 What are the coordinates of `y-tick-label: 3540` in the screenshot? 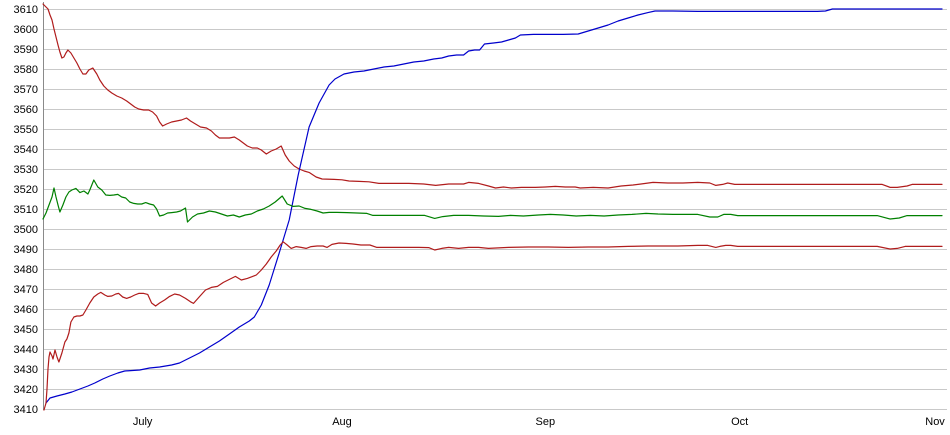 It's located at (26, 150).